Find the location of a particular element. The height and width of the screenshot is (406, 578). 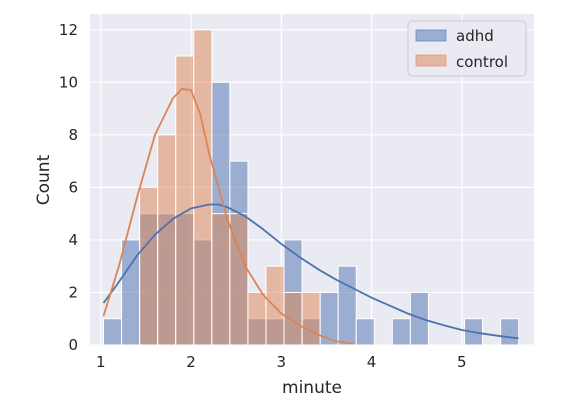

legend-swatch-adhd is located at coordinates (431, 35).